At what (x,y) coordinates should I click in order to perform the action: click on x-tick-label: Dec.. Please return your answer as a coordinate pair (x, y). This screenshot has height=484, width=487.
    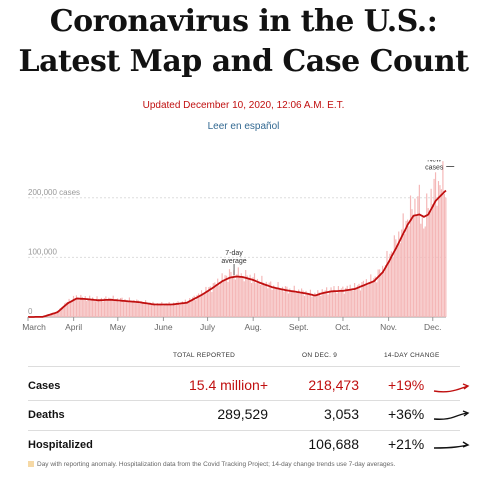
    Looking at the image, I should click on (432, 327).